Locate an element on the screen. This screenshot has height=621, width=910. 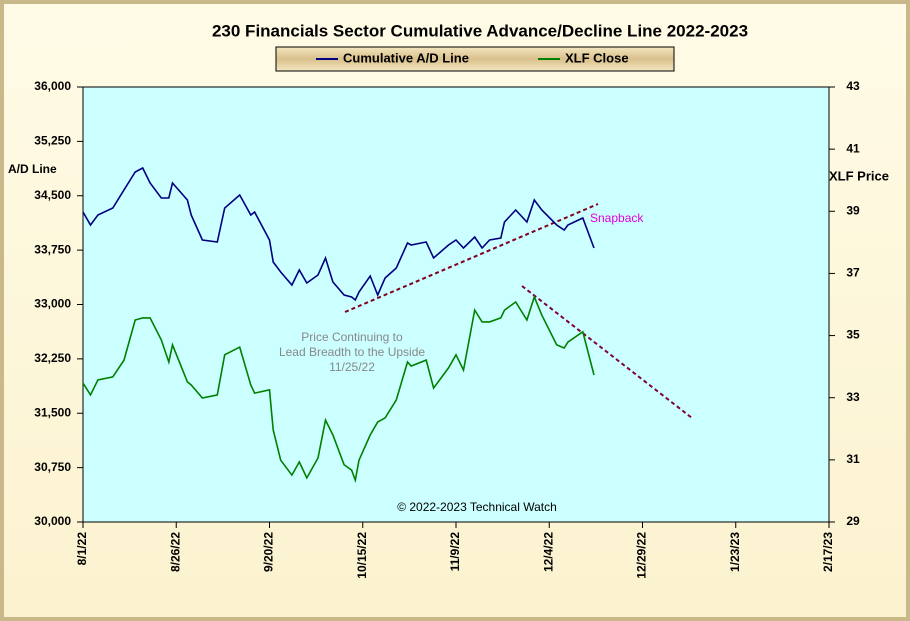
x-tick-label: 11/9/22 is located at coordinates (455, 552).